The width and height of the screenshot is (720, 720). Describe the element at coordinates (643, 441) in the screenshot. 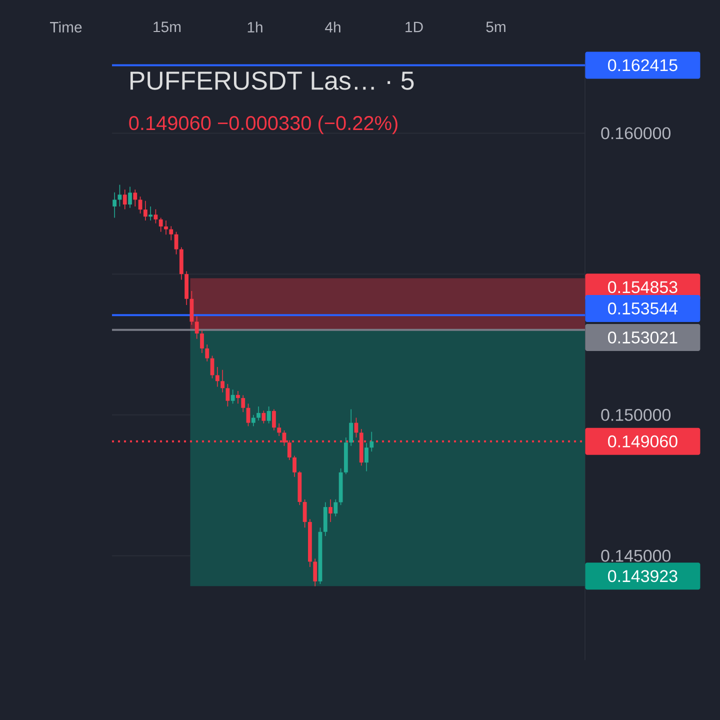

I see `ref-line-label: 0.149060` at that location.